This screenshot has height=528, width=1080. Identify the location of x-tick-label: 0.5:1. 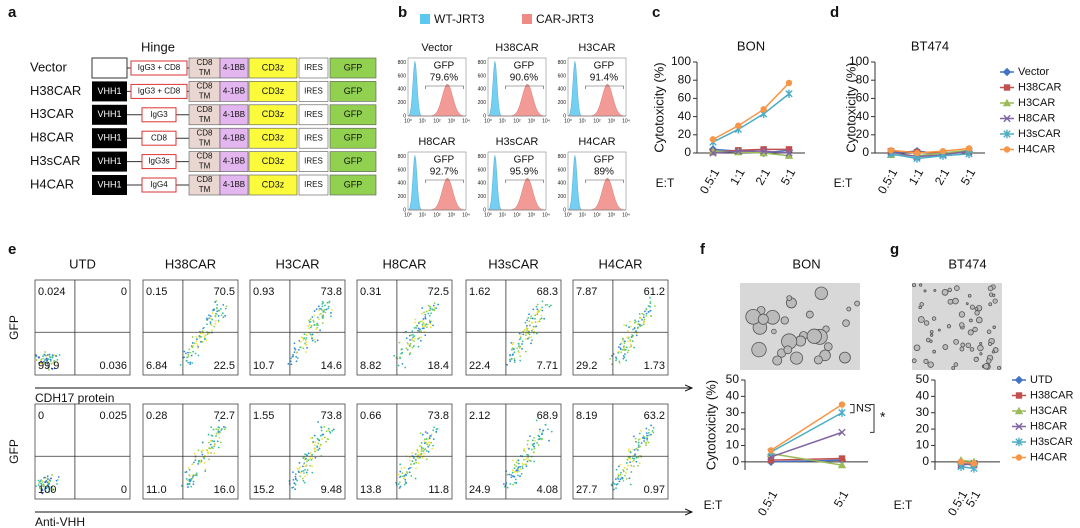
(768, 503).